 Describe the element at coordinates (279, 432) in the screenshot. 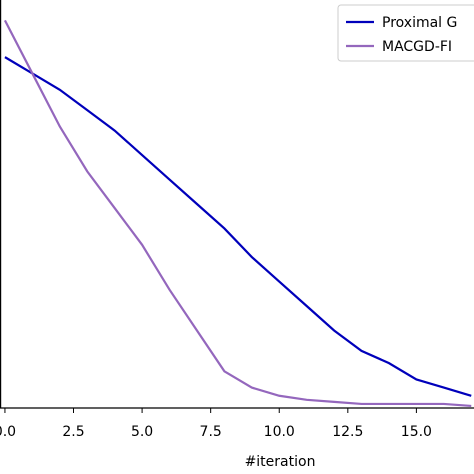

I see `x-tick-label: 10.0` at that location.